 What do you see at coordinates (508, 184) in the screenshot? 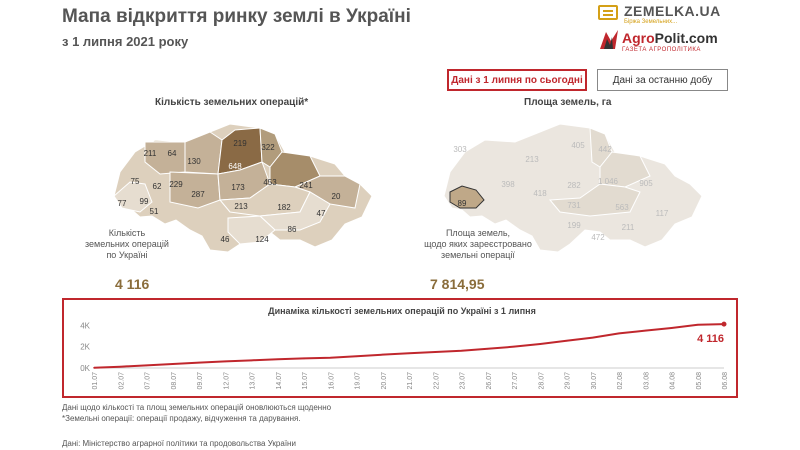
I see `right-region-value: 398` at bounding box center [508, 184].